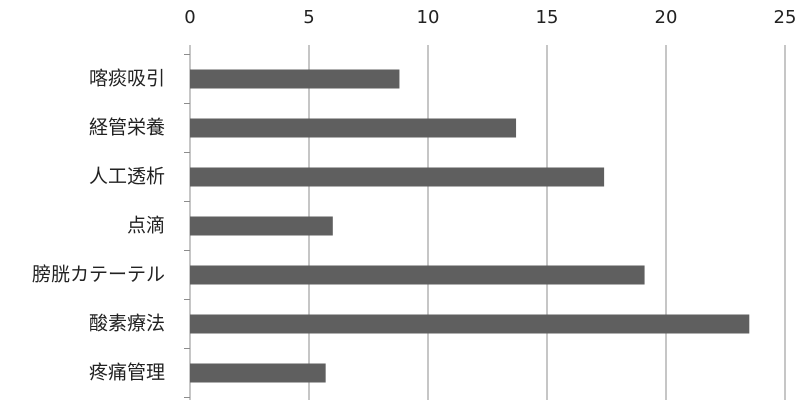  What do you see at coordinates (127, 324) in the screenshot?
I see `y-tick-label: 酸素療法` at bounding box center [127, 324].